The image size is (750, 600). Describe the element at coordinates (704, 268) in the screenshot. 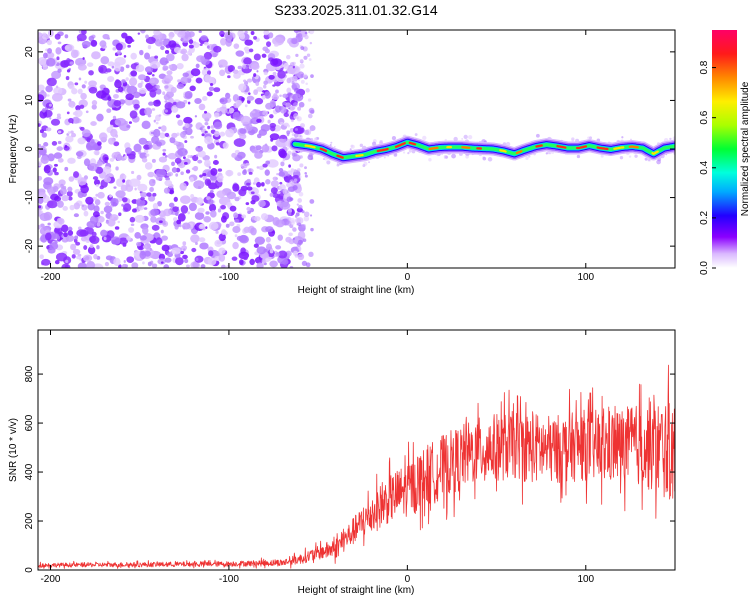

I see `colorbar-tick-label: 0.0` at that location.